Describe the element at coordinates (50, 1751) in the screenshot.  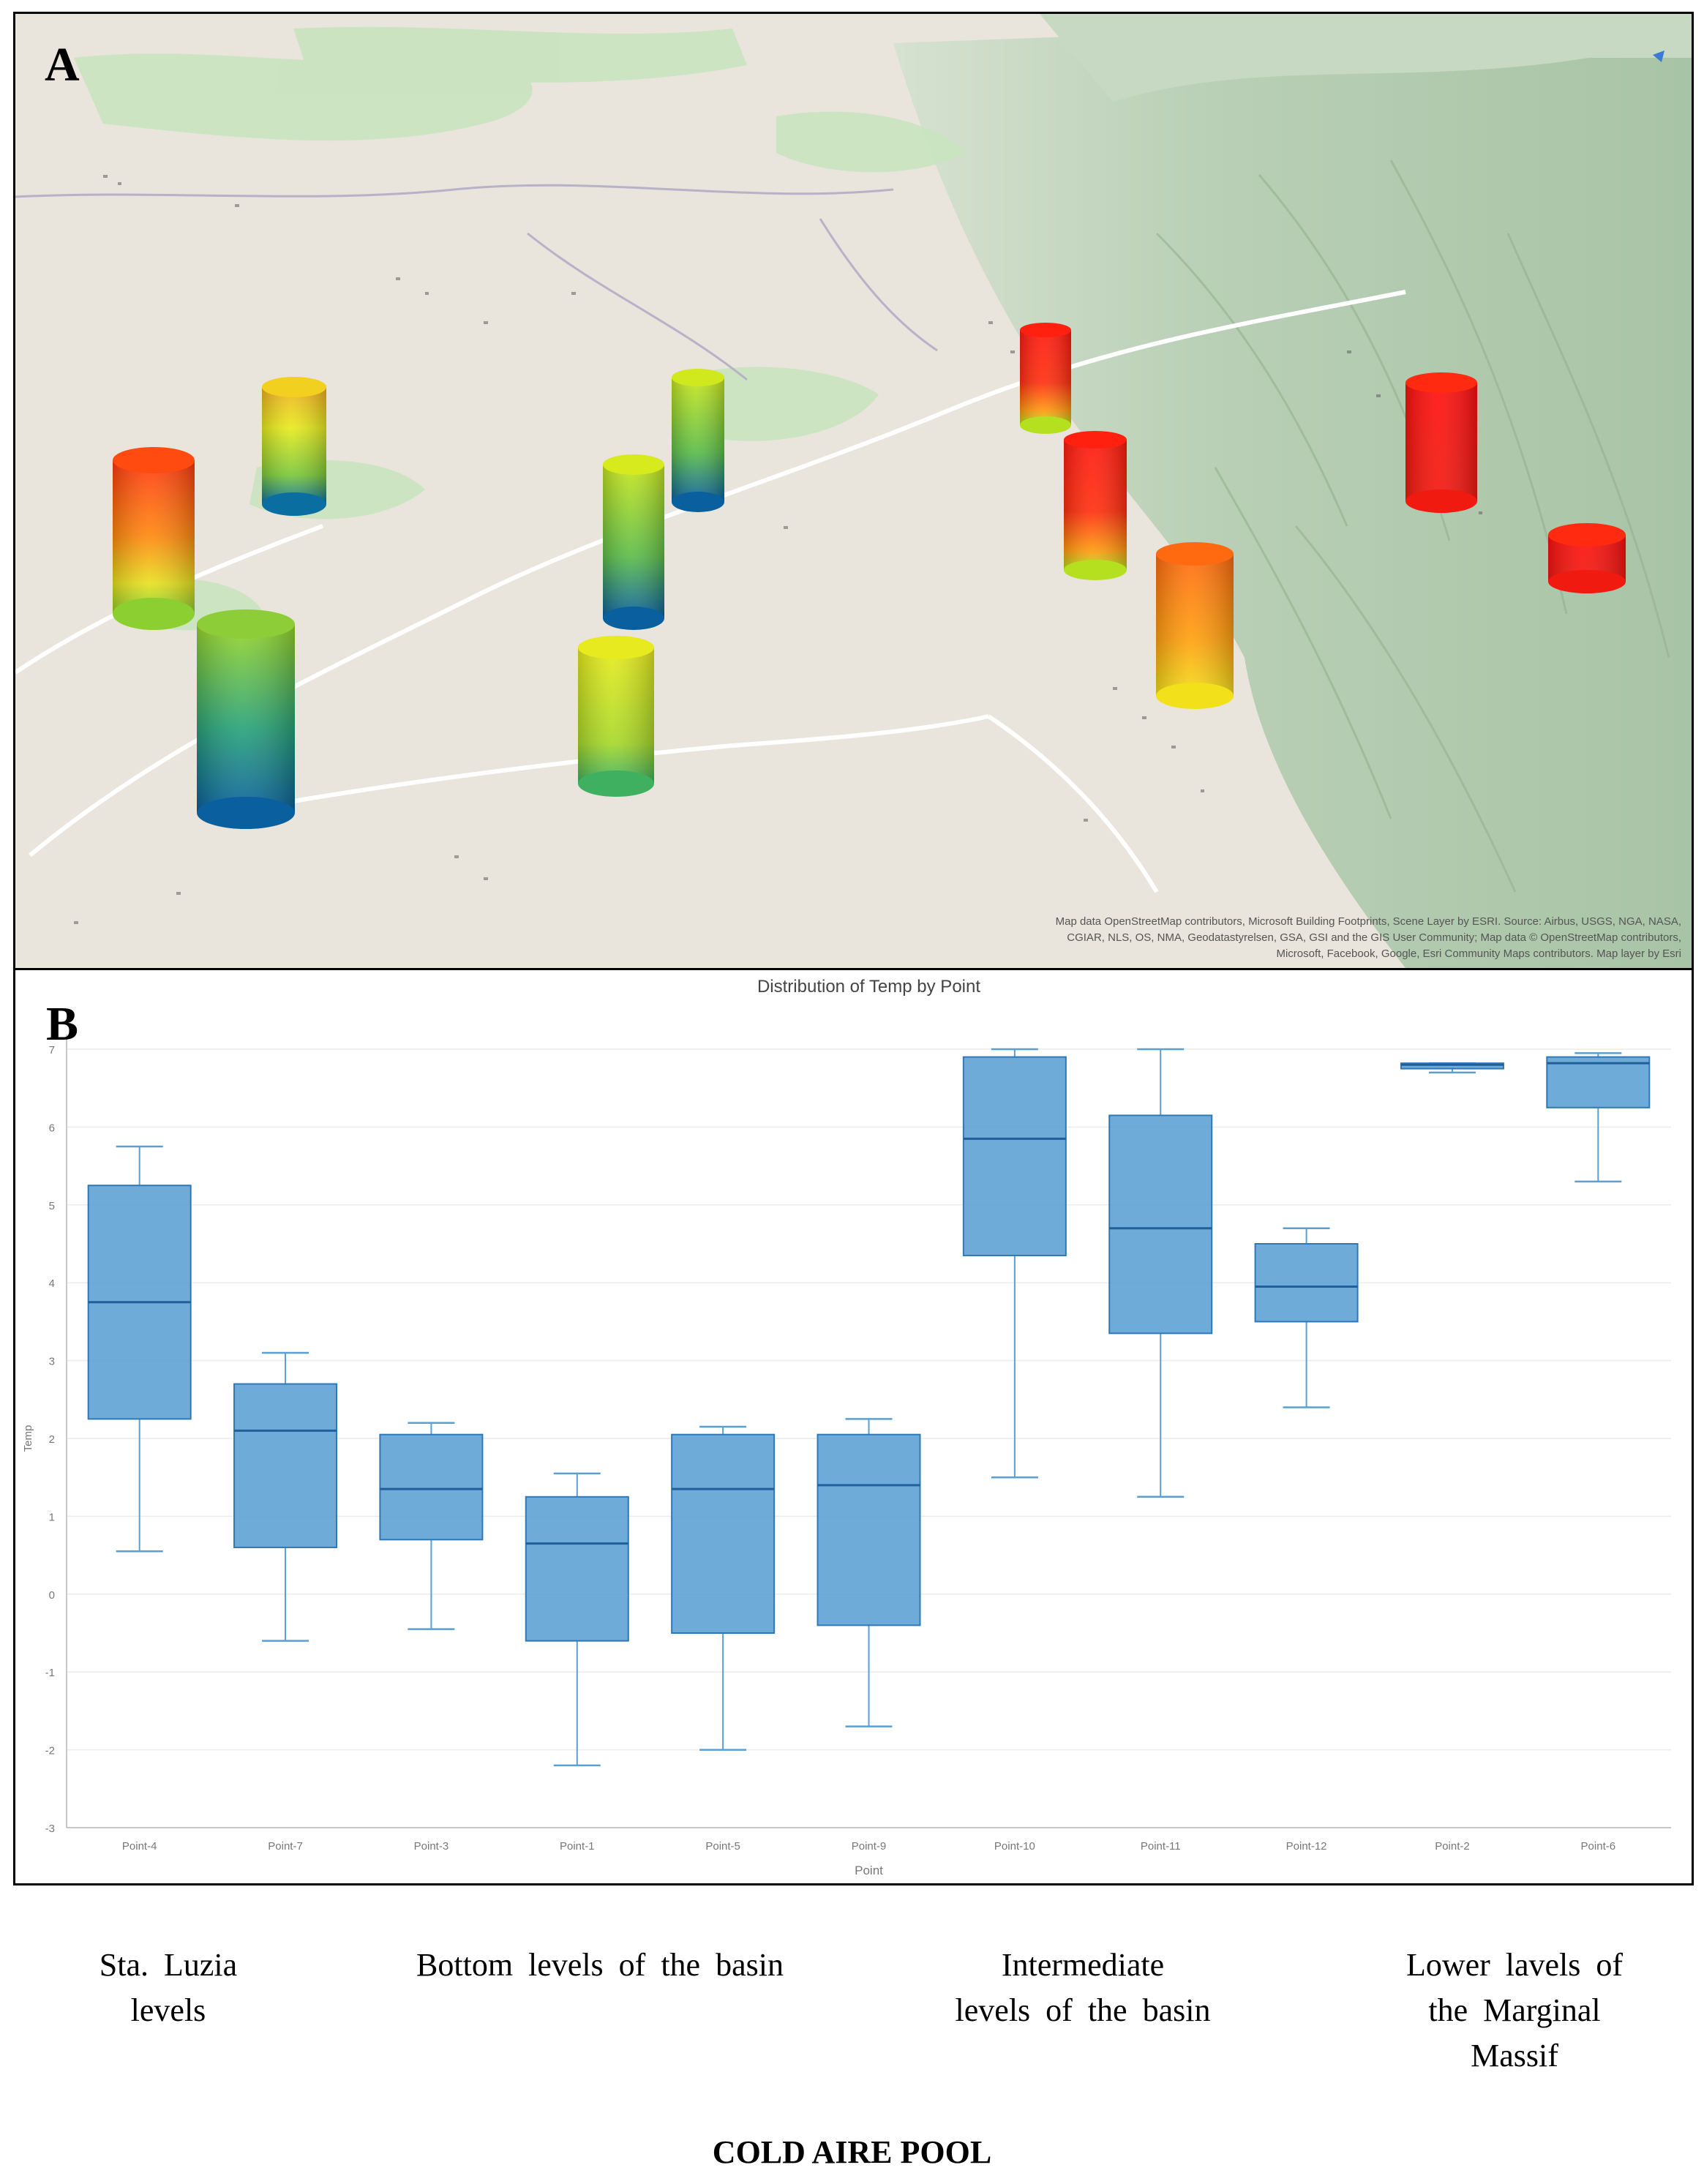
I see `y-tick-label: -2` at that location.